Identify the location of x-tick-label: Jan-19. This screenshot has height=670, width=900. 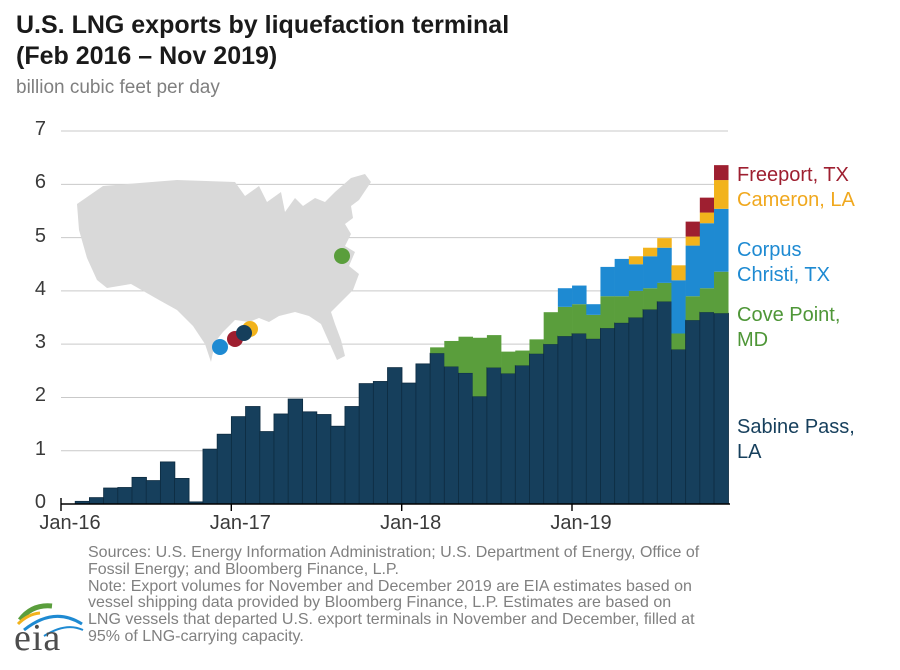
(581, 523).